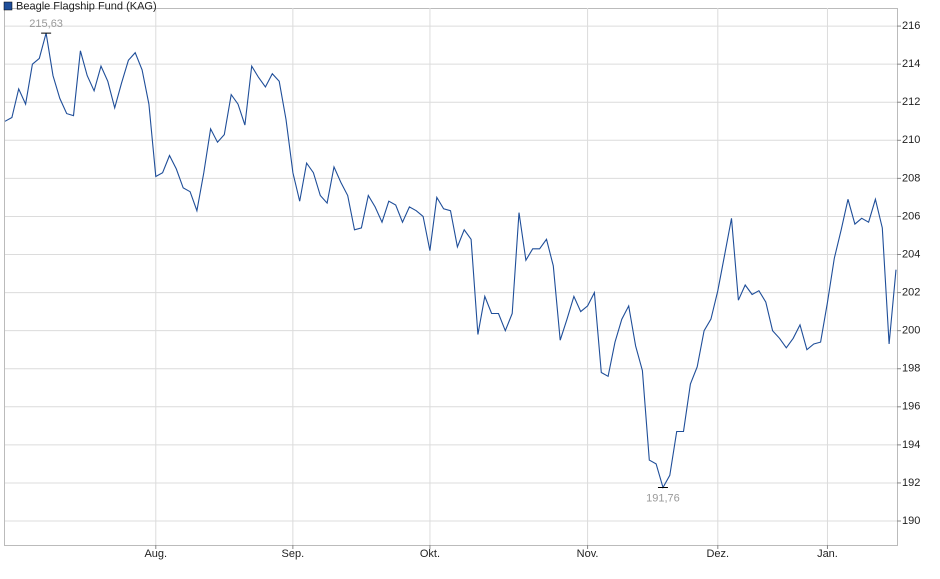 This screenshot has width=940, height=579. What do you see at coordinates (430, 554) in the screenshot?
I see `x-tick-label: Okt.` at bounding box center [430, 554].